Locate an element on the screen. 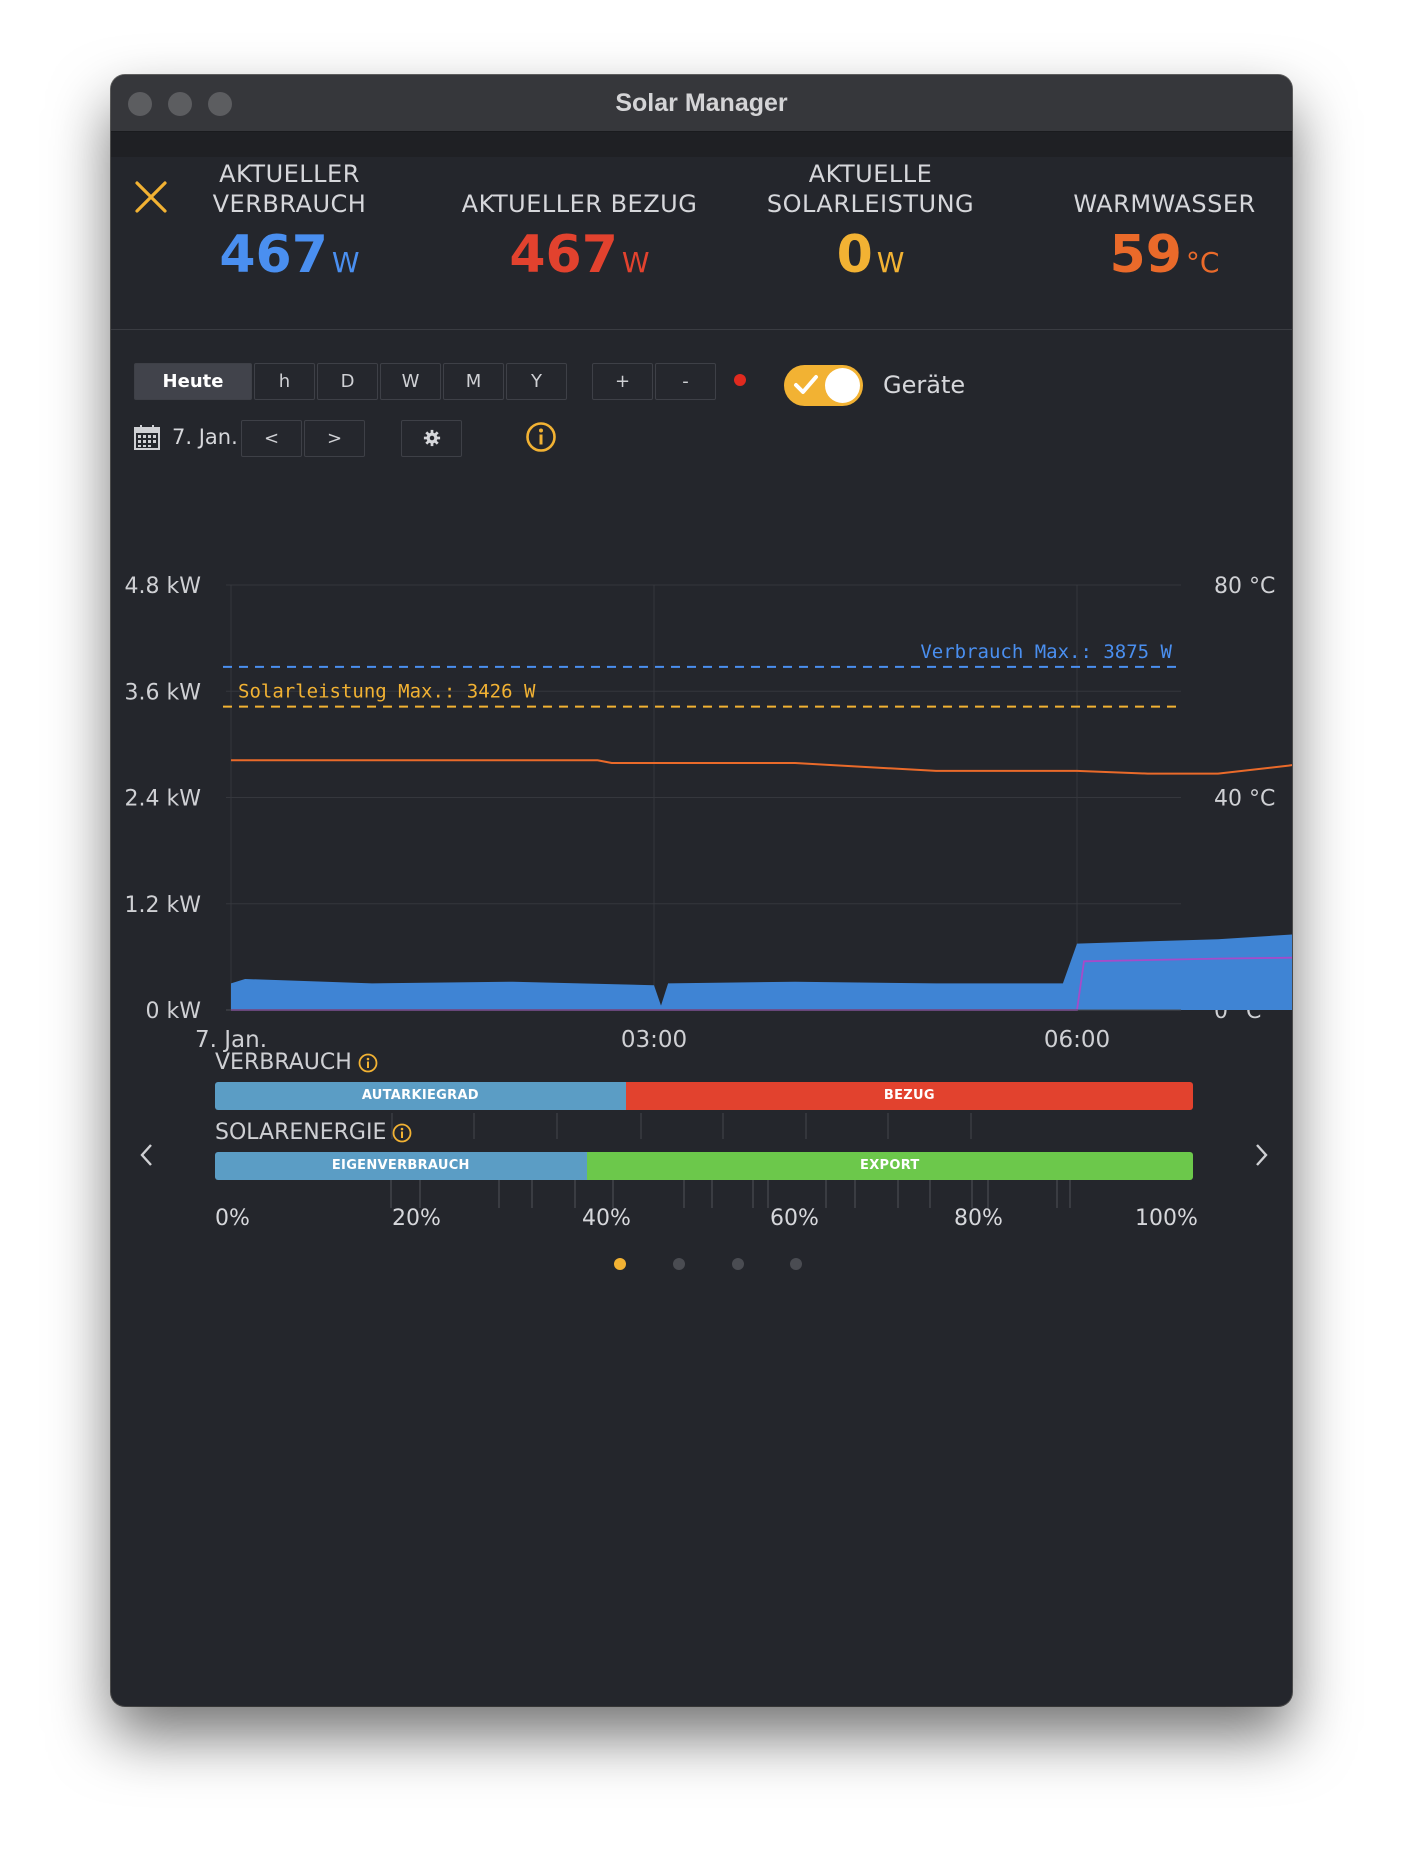  y-tick-label: 3.6 kW is located at coordinates (163, 692).